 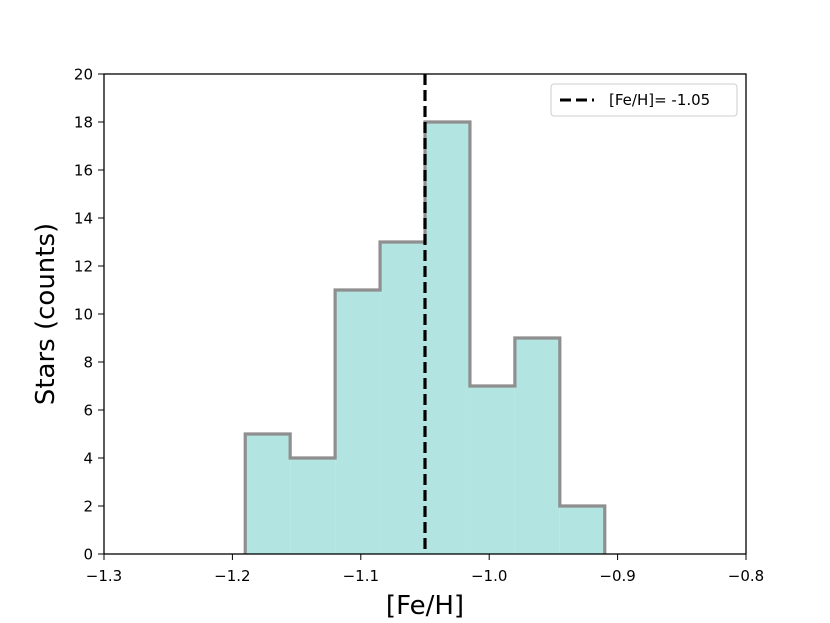 I want to click on y-tick-label: 18, so click(x=83, y=123).